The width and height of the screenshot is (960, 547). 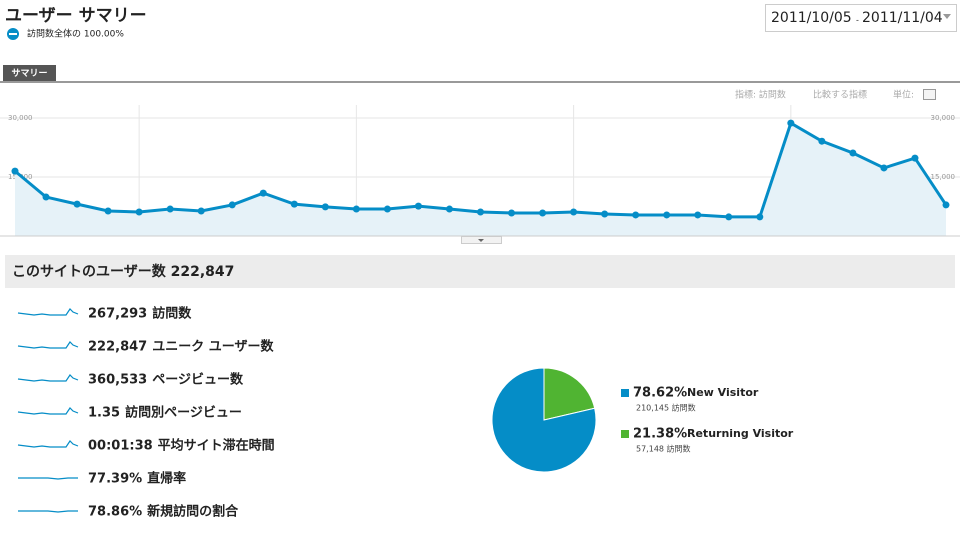 I want to click on y-tick-label-right: 30,000, so click(x=943, y=118).